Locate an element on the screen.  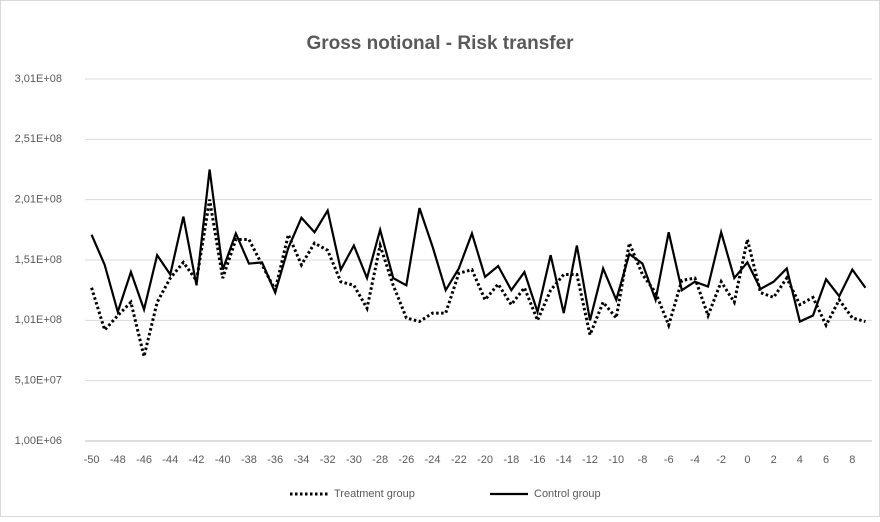
x-tick-label: 0 is located at coordinates (747, 460).